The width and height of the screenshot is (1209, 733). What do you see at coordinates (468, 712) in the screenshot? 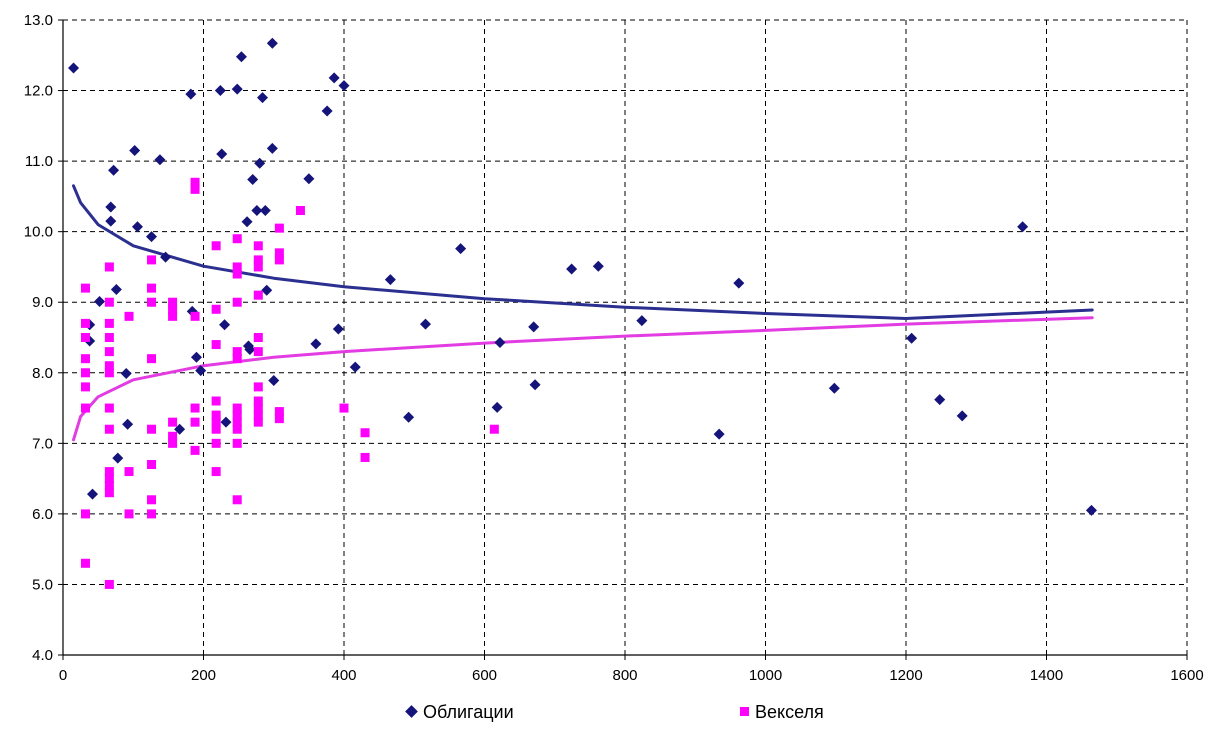
I see `legend-label-bonds: Облигации` at bounding box center [468, 712].